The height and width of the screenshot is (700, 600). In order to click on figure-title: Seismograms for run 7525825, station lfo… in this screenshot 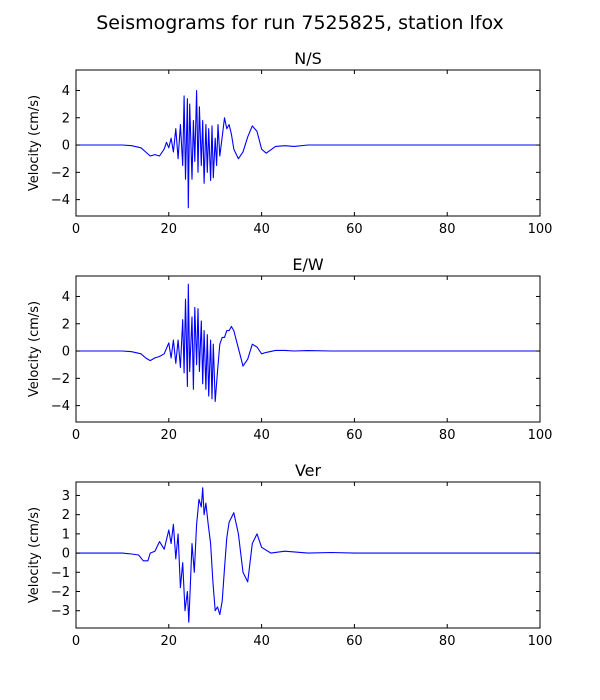, I will do `click(300, 23)`.